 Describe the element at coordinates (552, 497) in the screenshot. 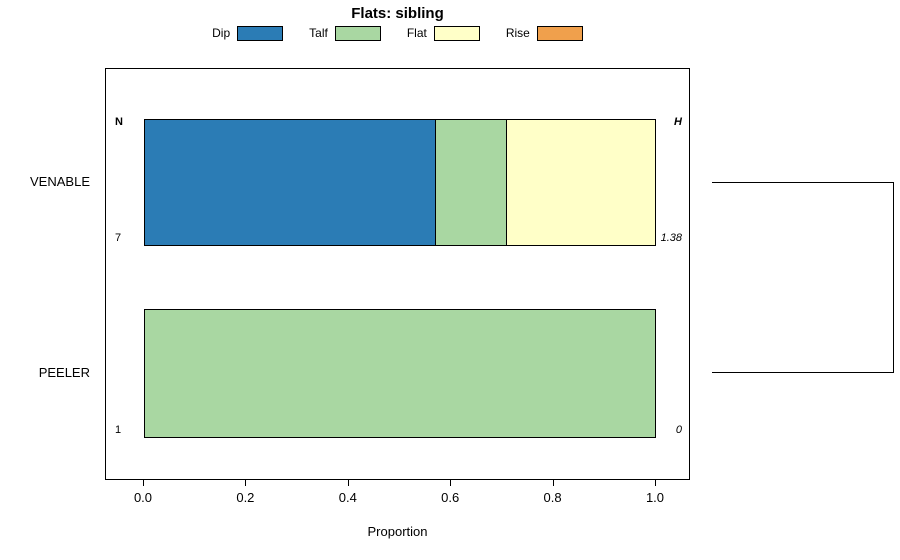

I see `x-tick-label: 0.8` at that location.